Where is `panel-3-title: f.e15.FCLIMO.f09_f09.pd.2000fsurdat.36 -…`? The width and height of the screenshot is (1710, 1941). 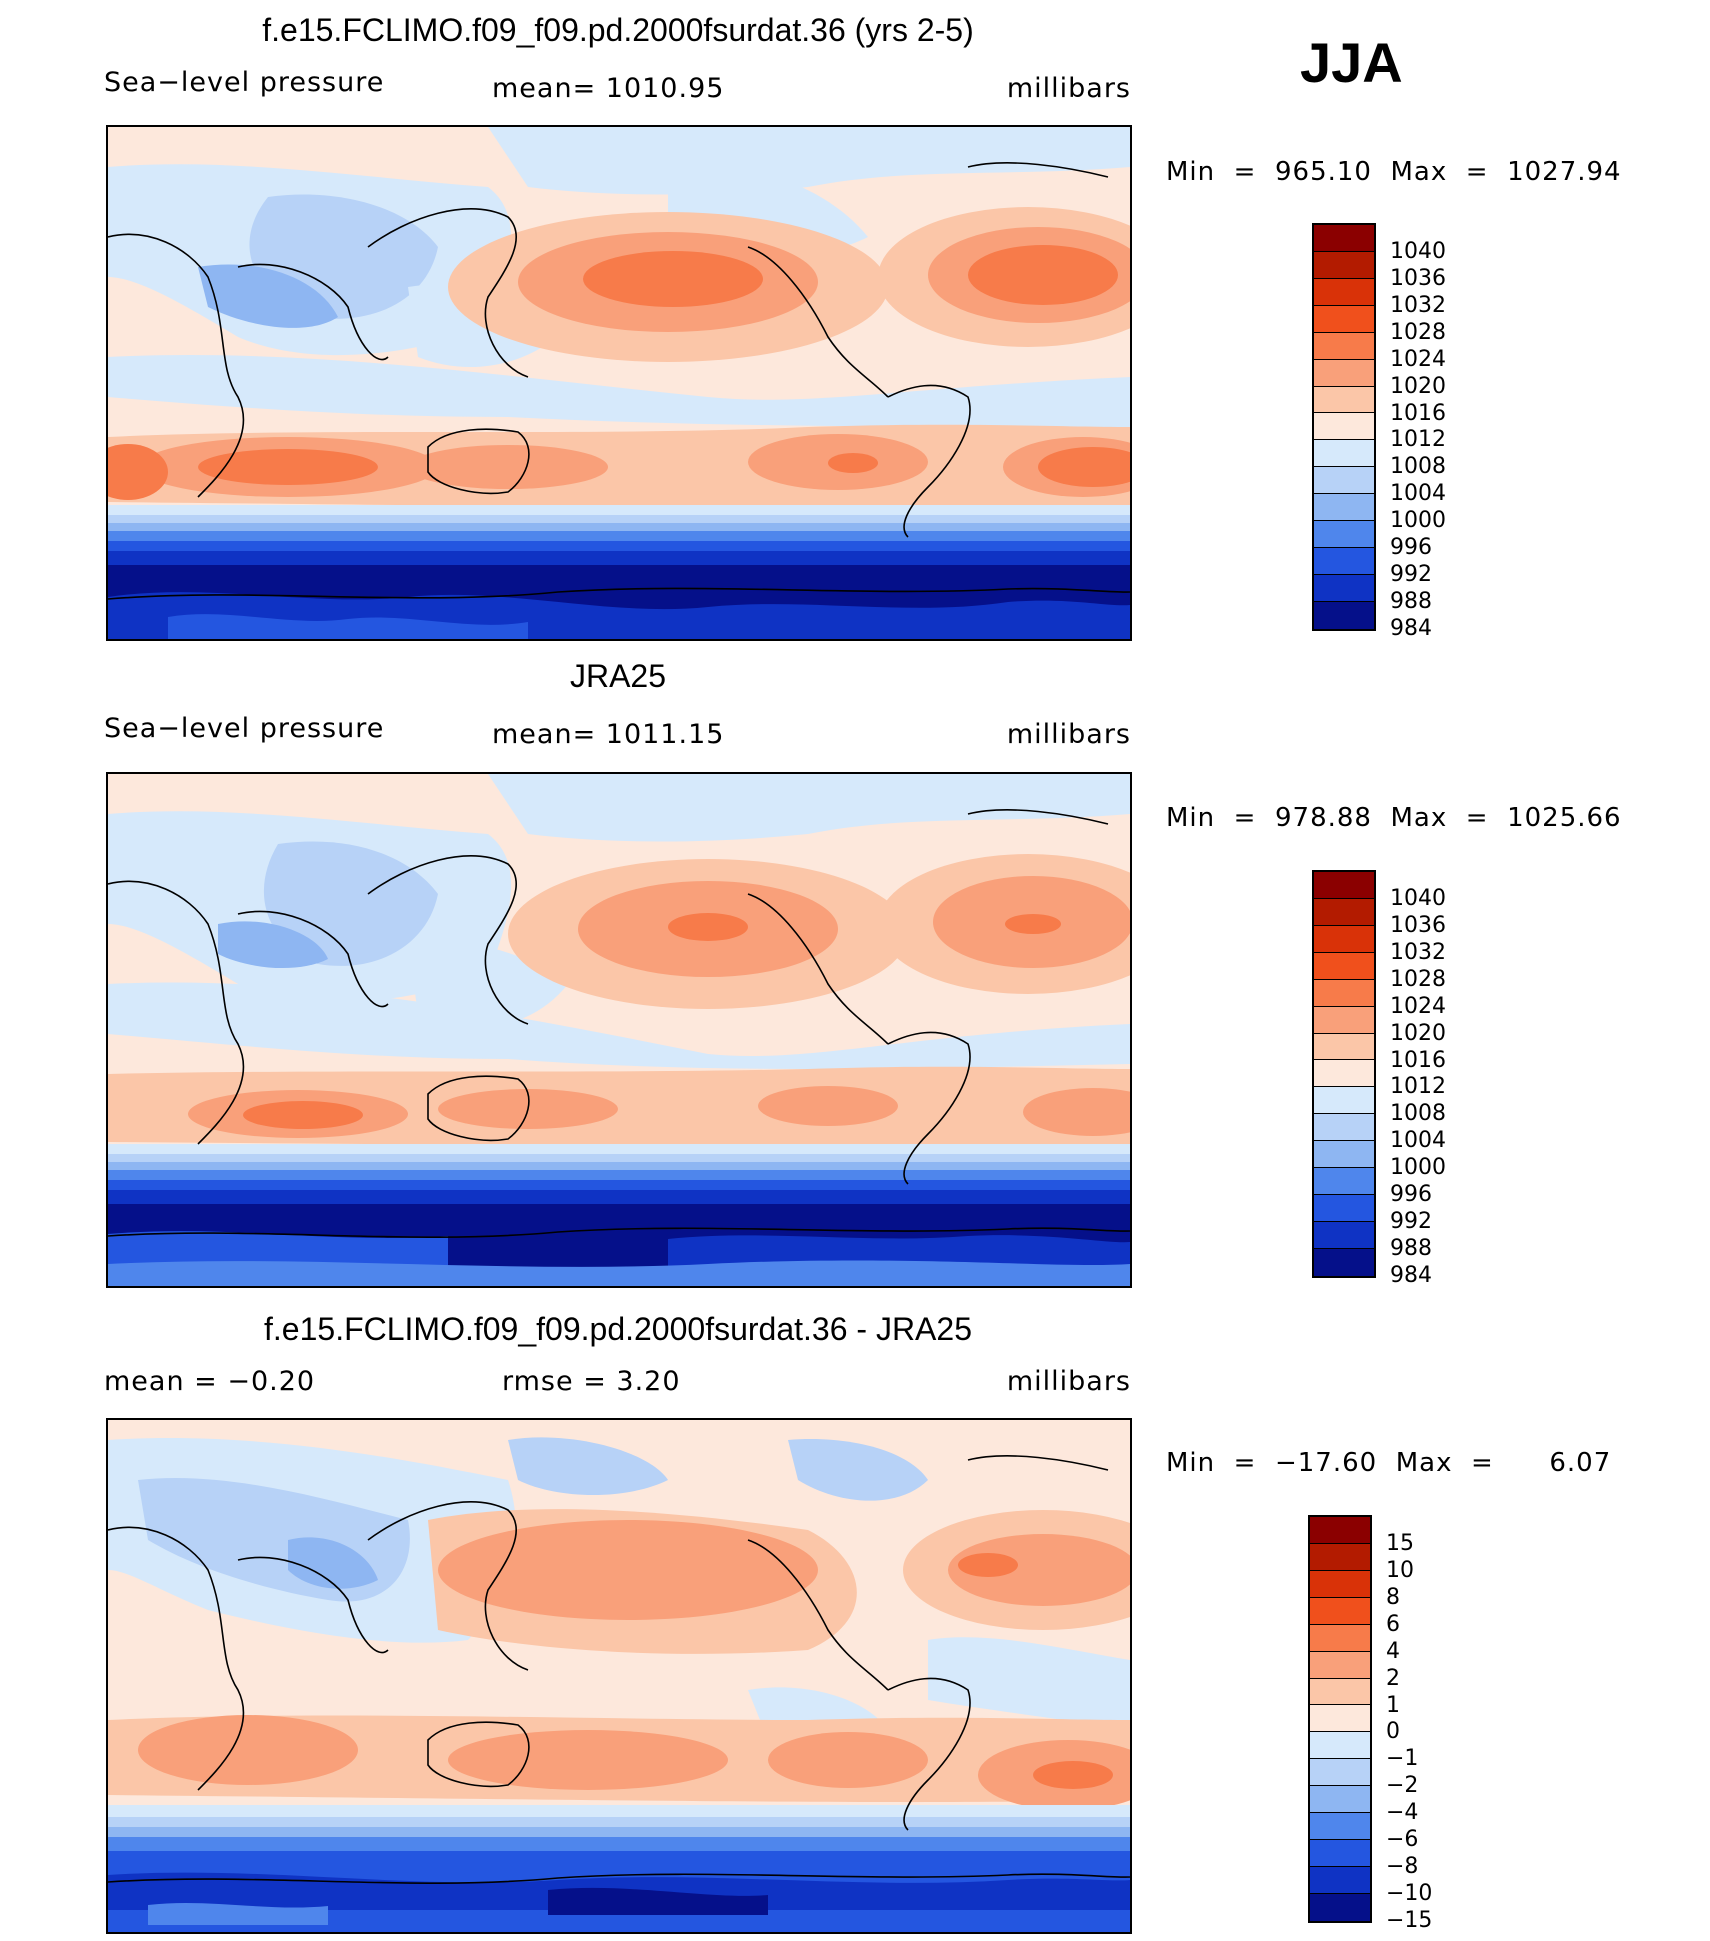 panel-3-title: f.e15.FCLIMO.f09_f09.pd.2000fsurdat.36 -… is located at coordinates (618, 1329).